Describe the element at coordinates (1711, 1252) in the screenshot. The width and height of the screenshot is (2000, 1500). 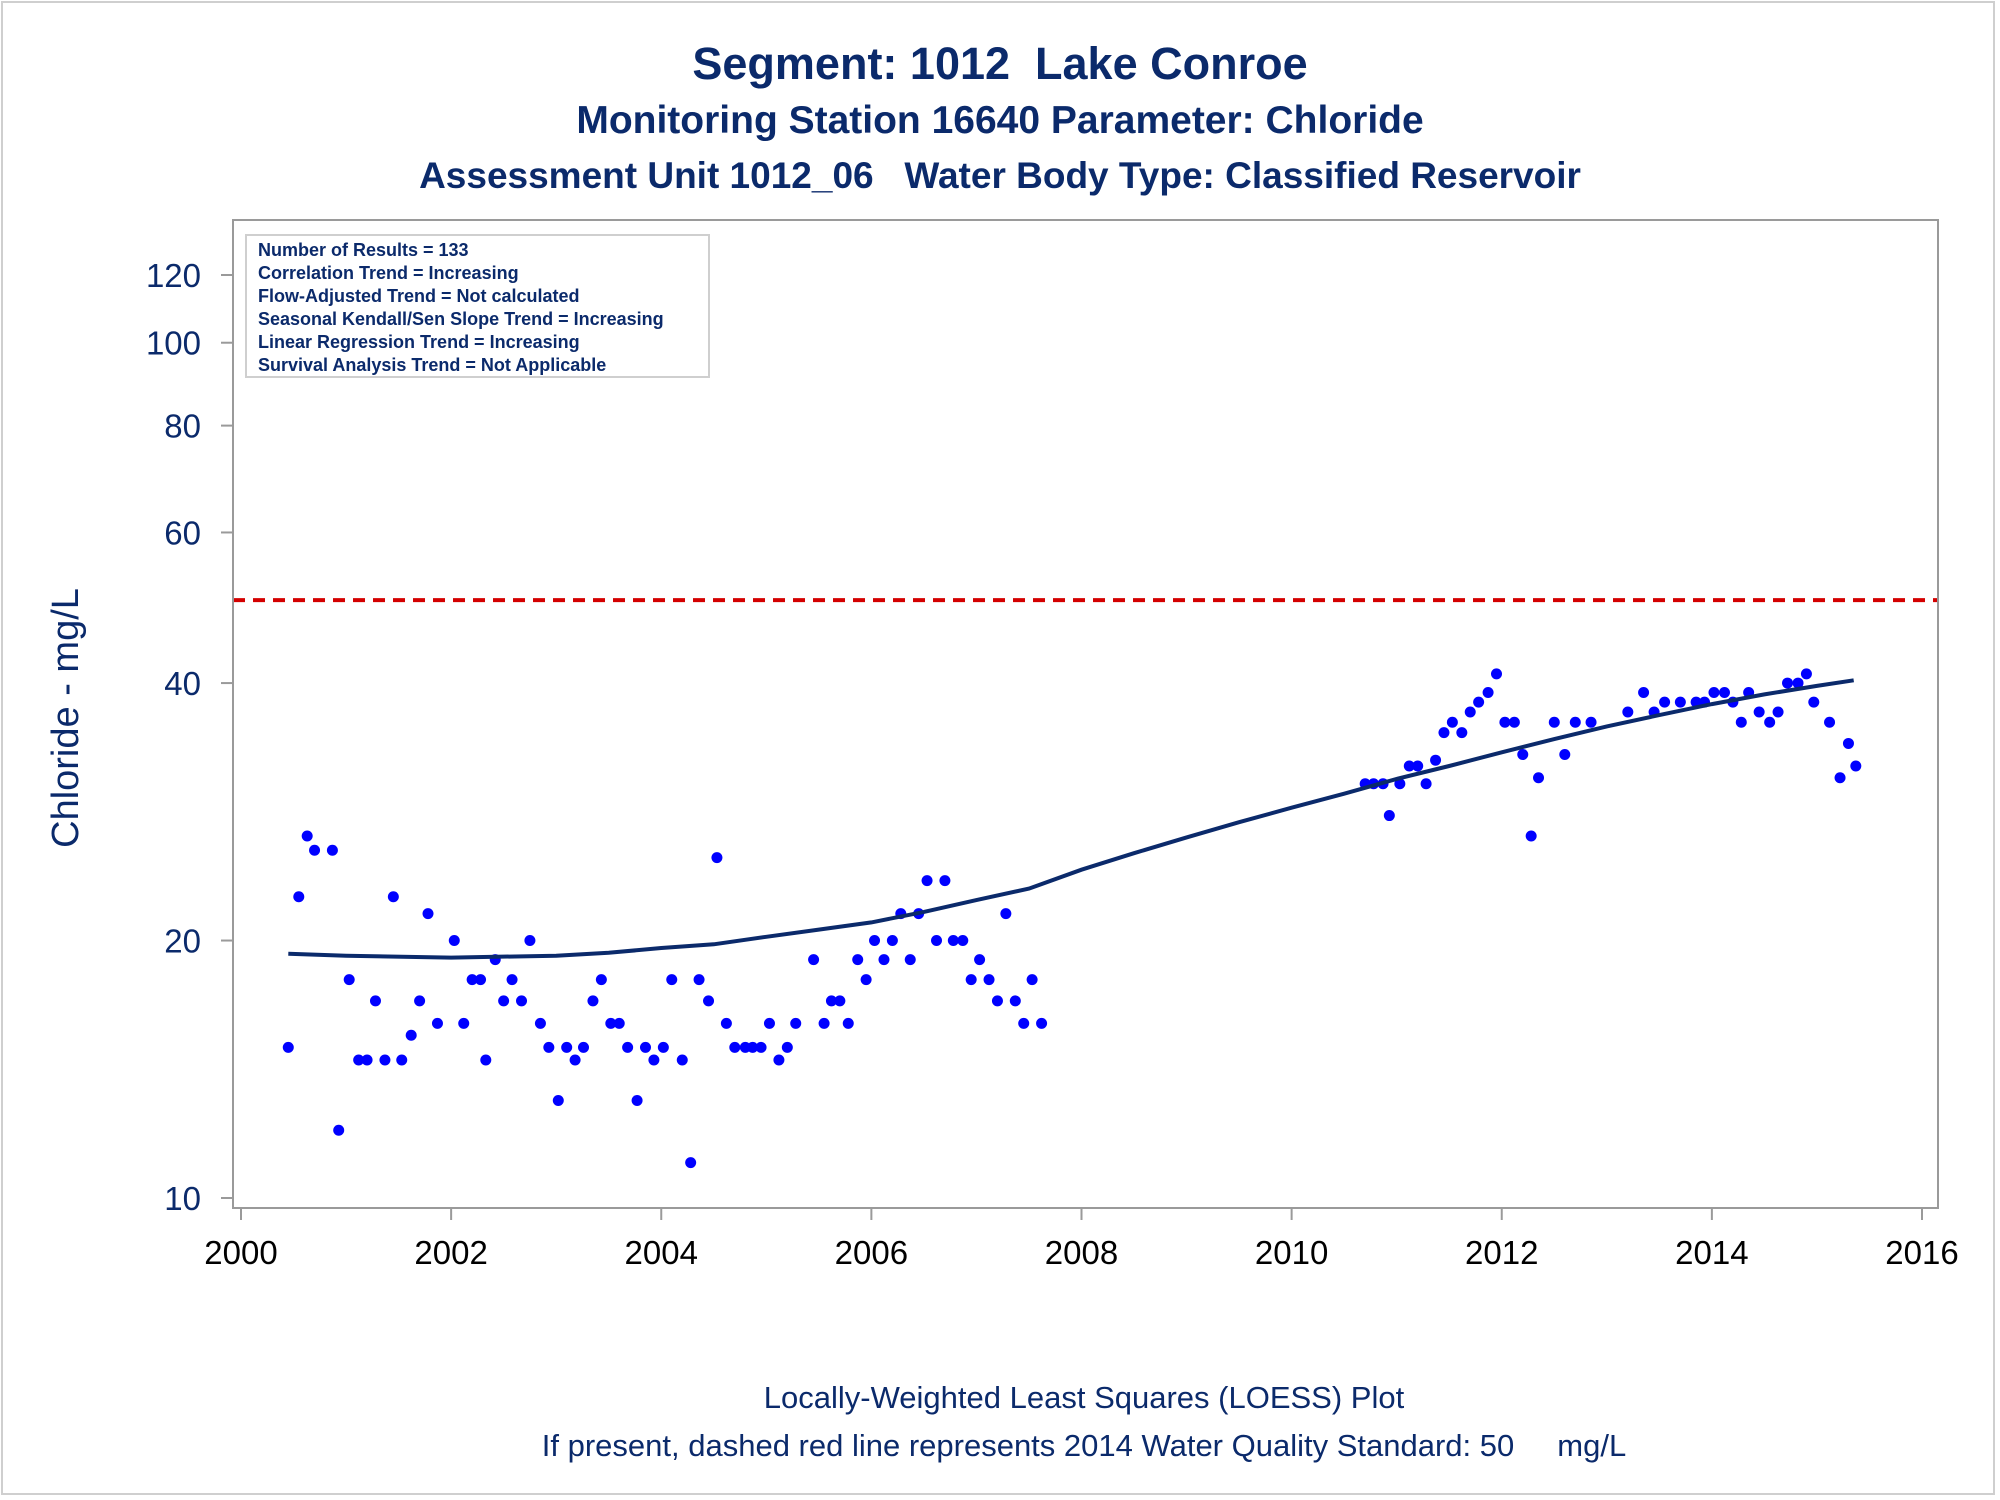
I see `x-tick-label: 2014` at that location.